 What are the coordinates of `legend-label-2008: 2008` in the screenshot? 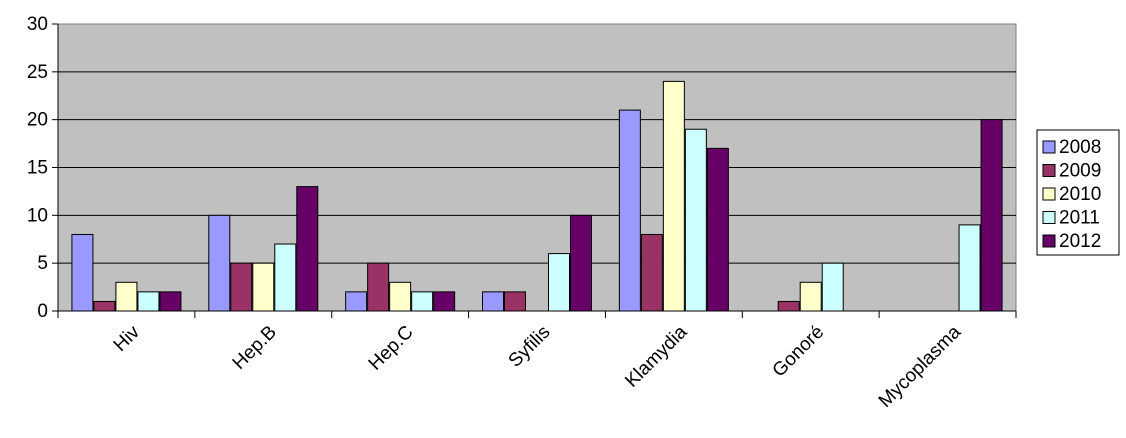 It's located at (1080, 147).